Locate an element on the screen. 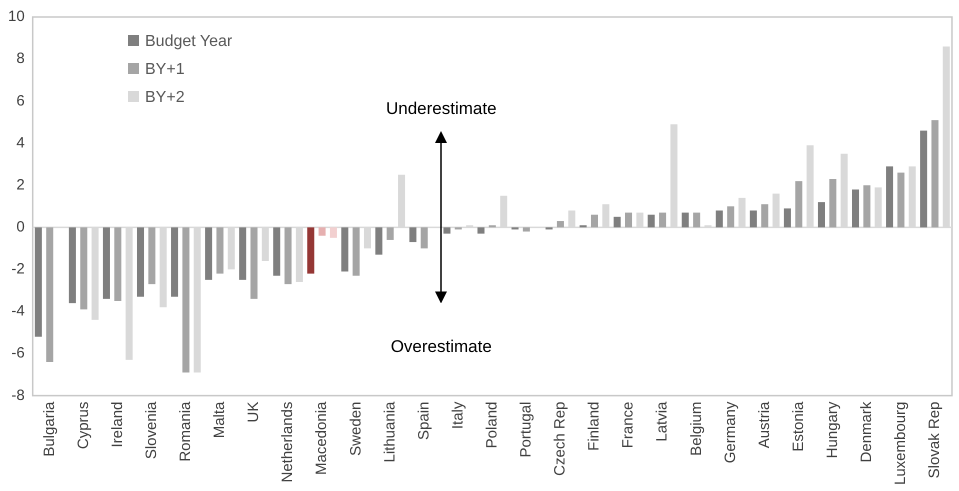 The height and width of the screenshot is (491, 959). x-tick-label: Ireland is located at coordinates (117, 425).